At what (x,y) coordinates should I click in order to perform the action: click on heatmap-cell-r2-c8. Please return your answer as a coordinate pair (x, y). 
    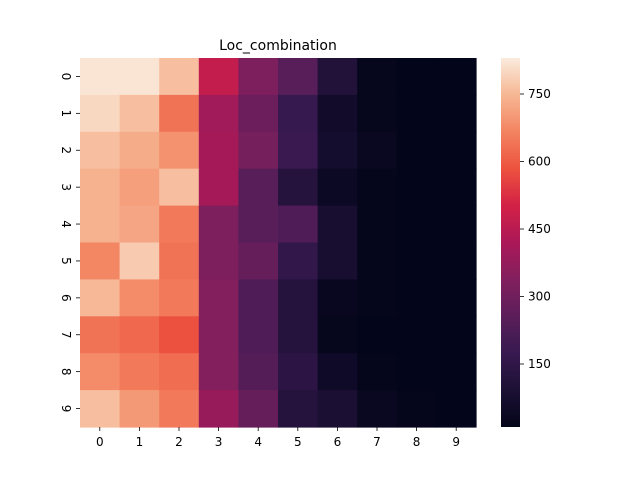
    Looking at the image, I should click on (416, 150).